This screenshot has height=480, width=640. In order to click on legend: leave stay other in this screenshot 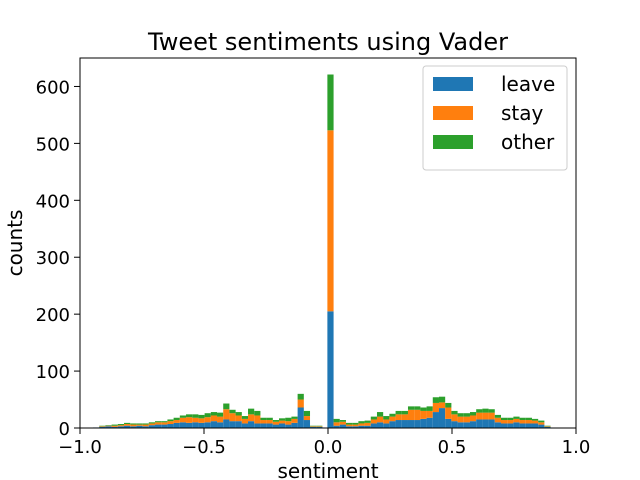, I will do `click(495, 118)`.